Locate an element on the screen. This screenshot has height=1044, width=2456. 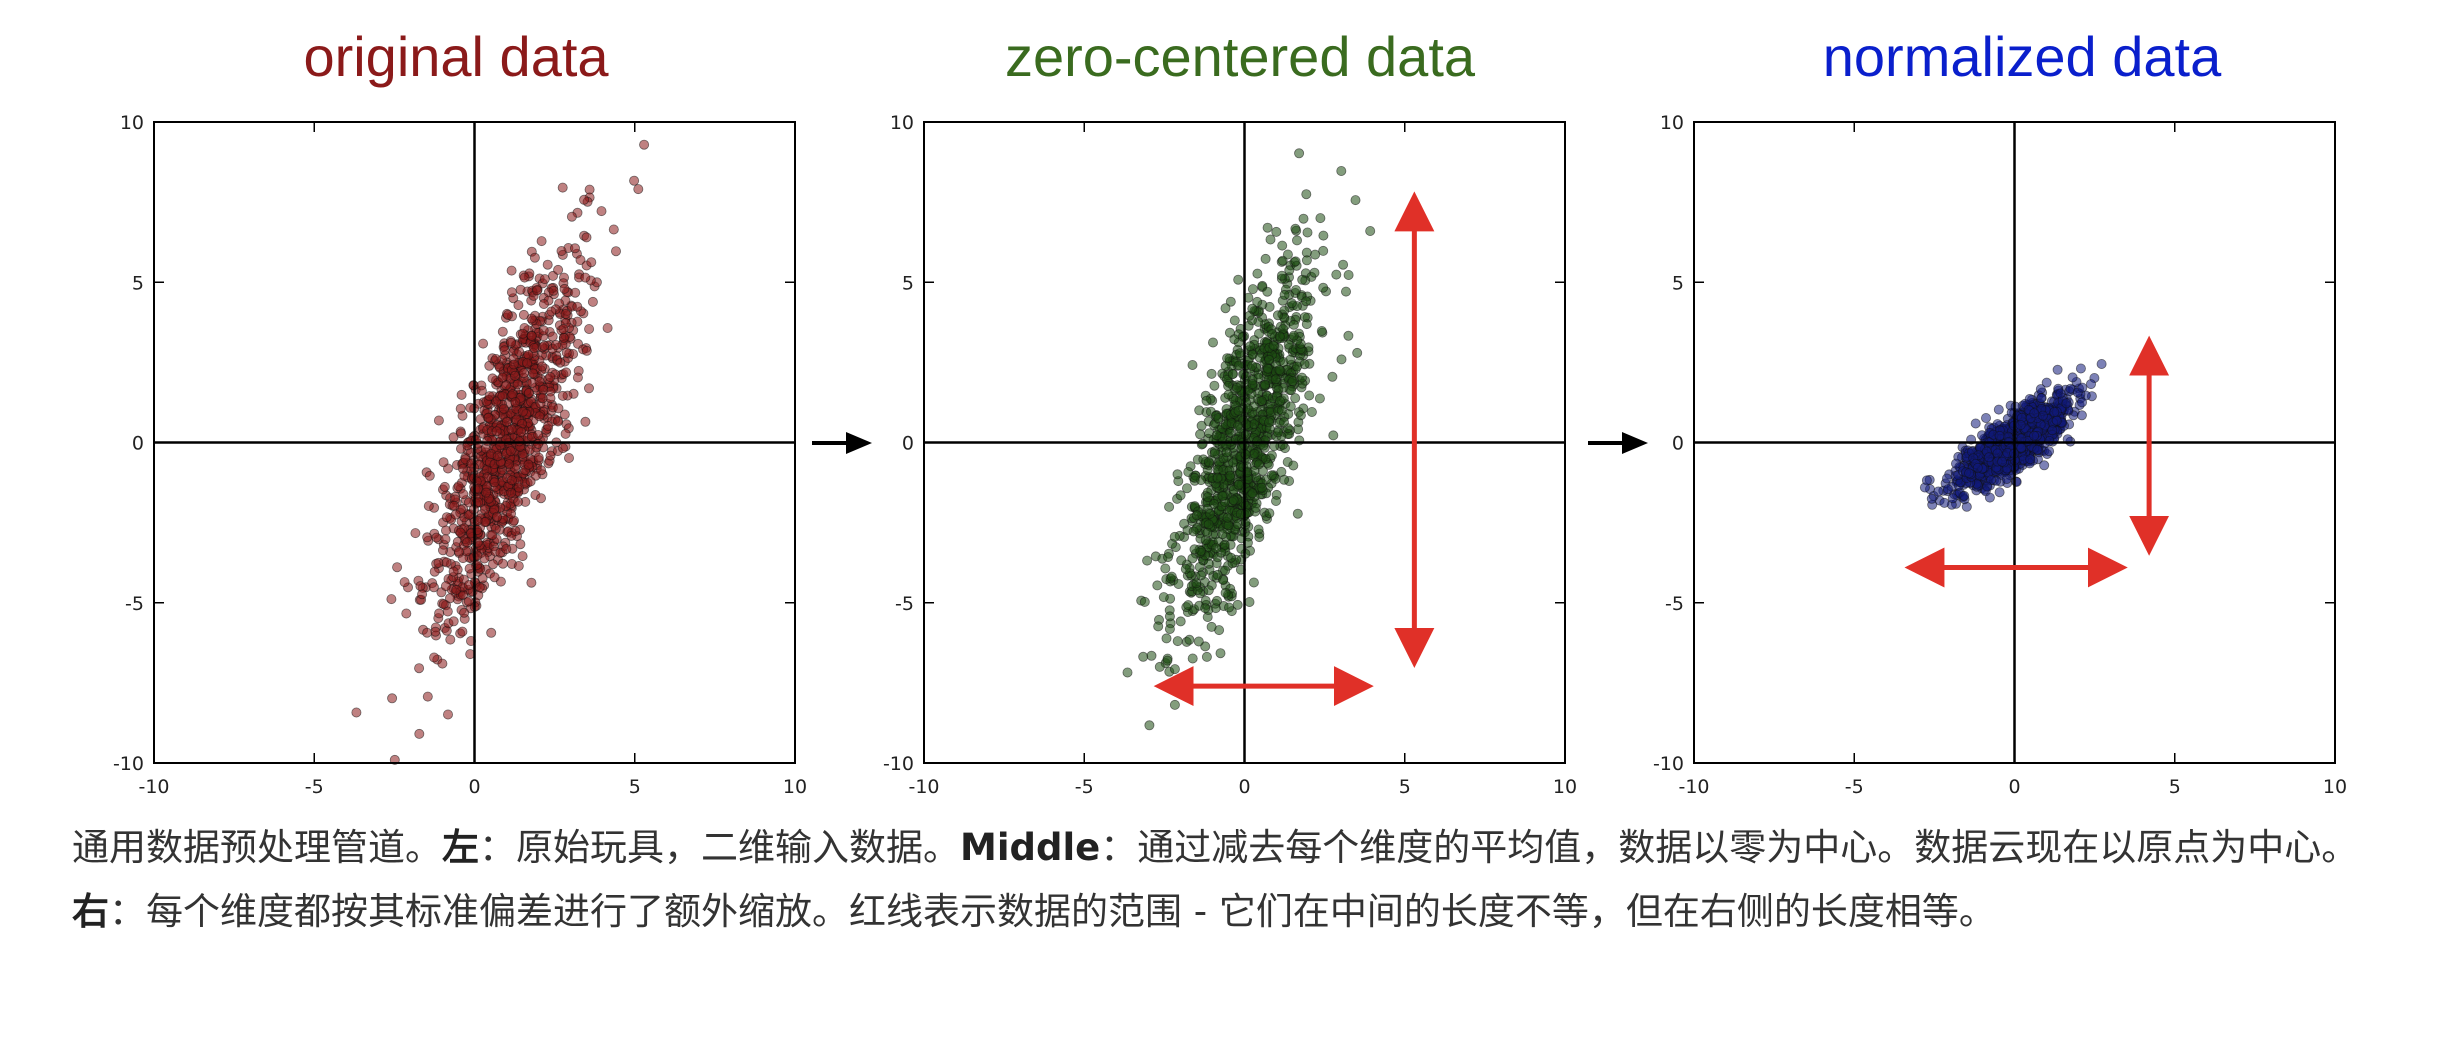
y-tick-label: -5 is located at coordinates (1674, 604).